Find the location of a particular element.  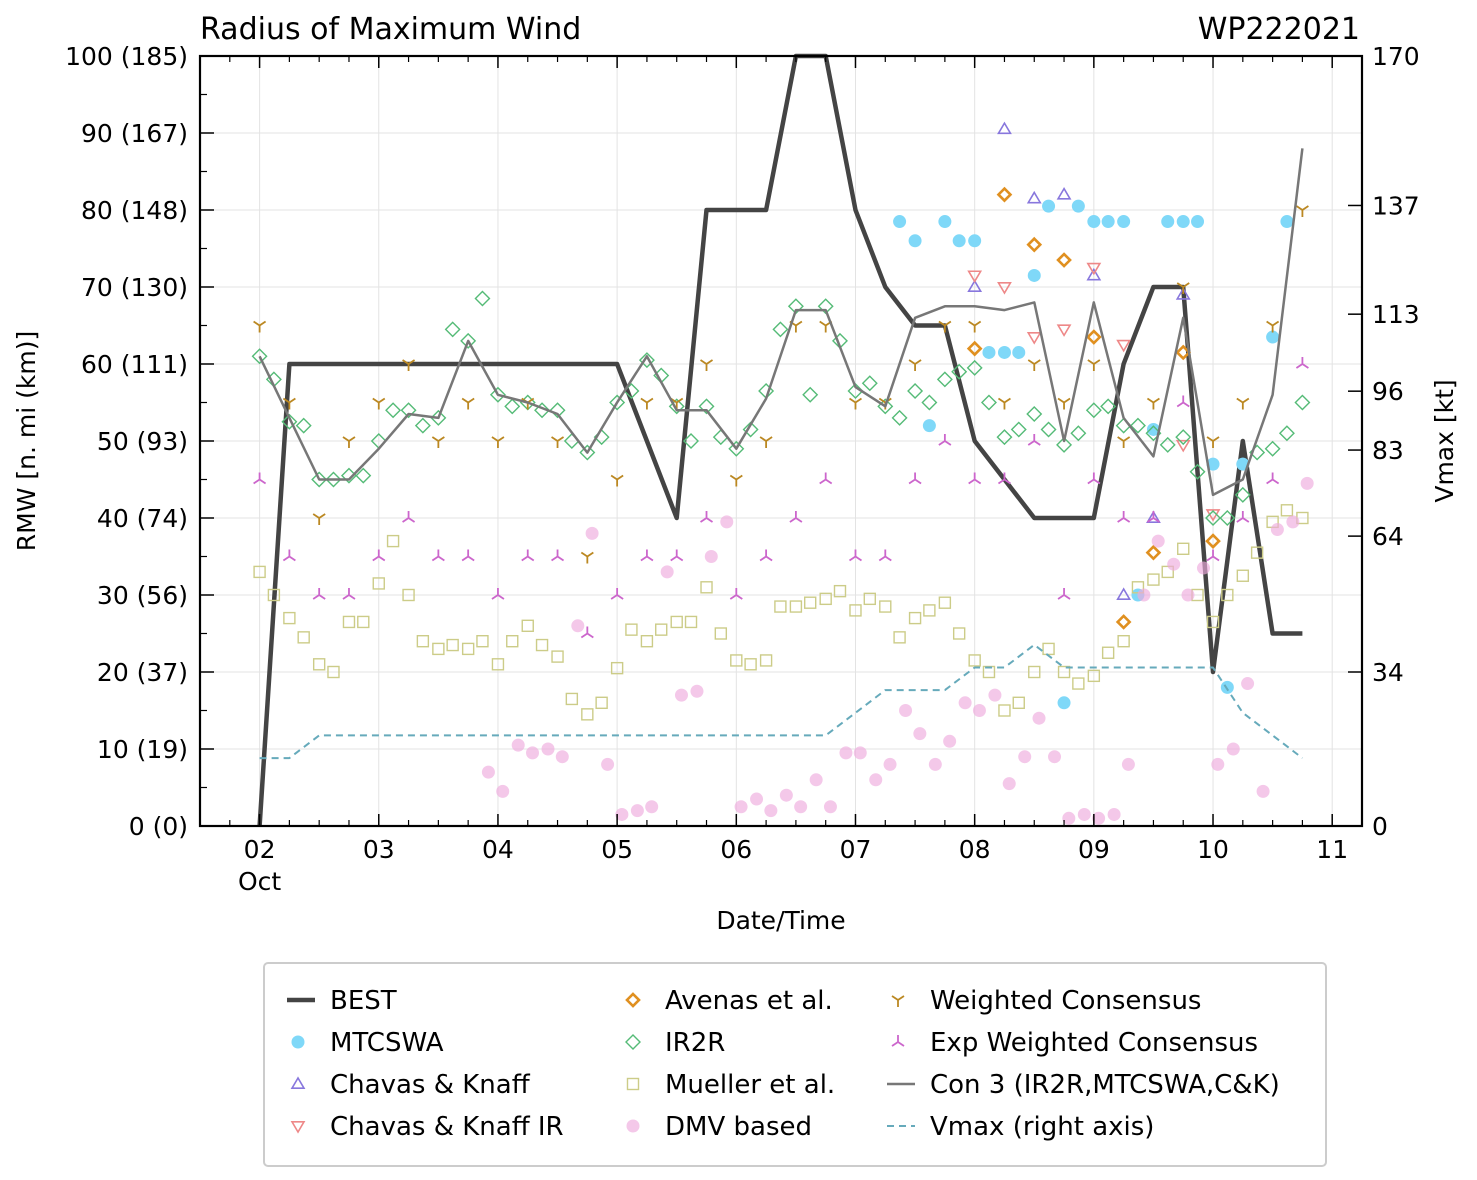

y2-tick-label: 34 is located at coordinates (1388, 672).